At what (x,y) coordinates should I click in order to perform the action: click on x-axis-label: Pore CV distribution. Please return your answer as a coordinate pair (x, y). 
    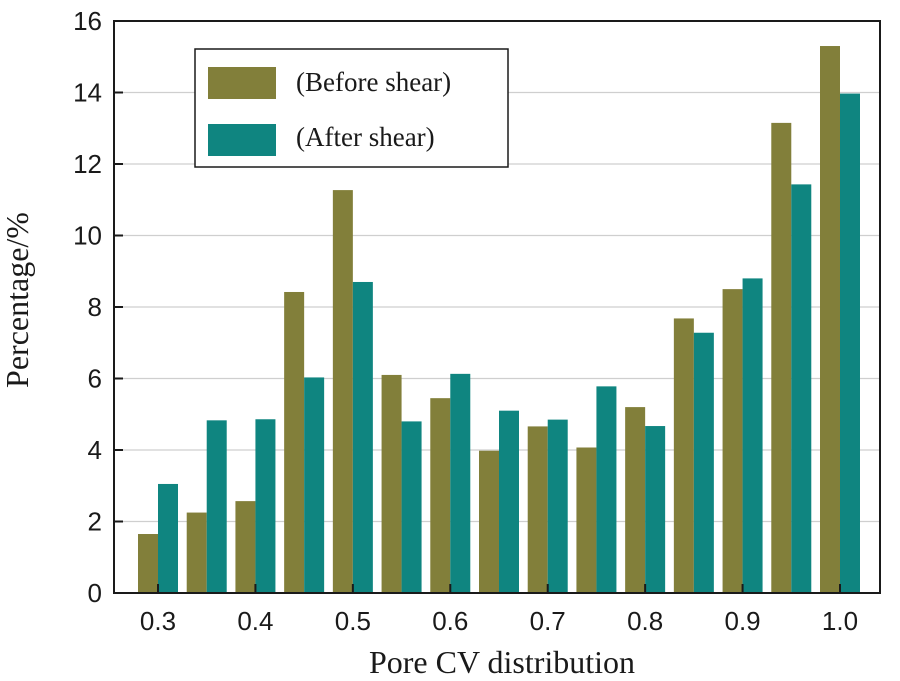
    Looking at the image, I should click on (502, 662).